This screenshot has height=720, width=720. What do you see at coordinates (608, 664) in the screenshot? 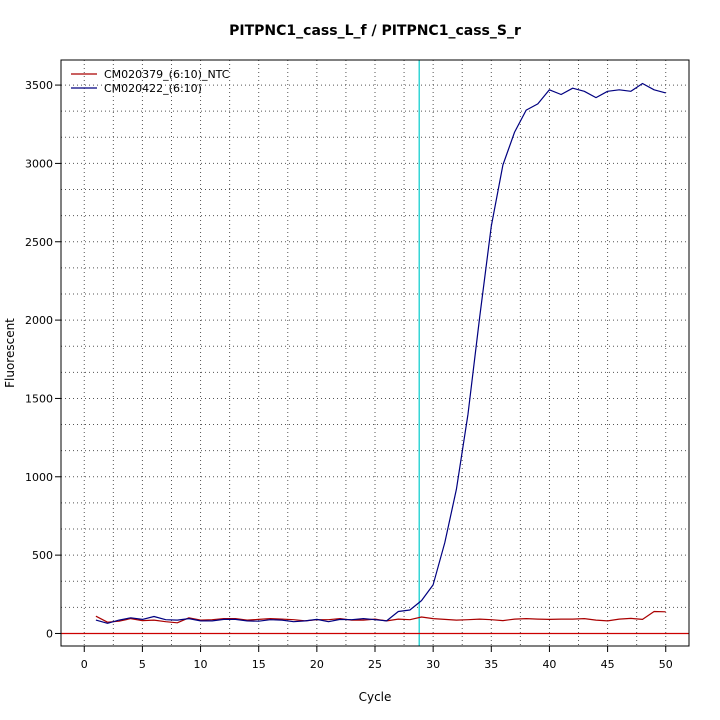
I see `x-tick-label: 45` at bounding box center [608, 664].